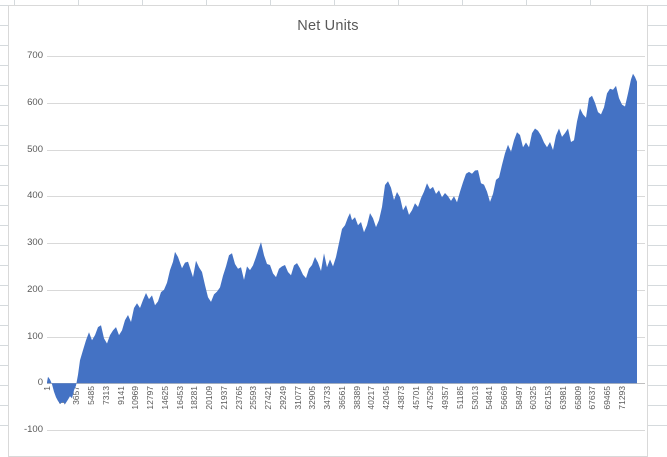 Image resolution: width=667 pixels, height=457 pixels. Describe the element at coordinates (40, 383) in the screenshot. I see `y-axis-label: 0` at that location.